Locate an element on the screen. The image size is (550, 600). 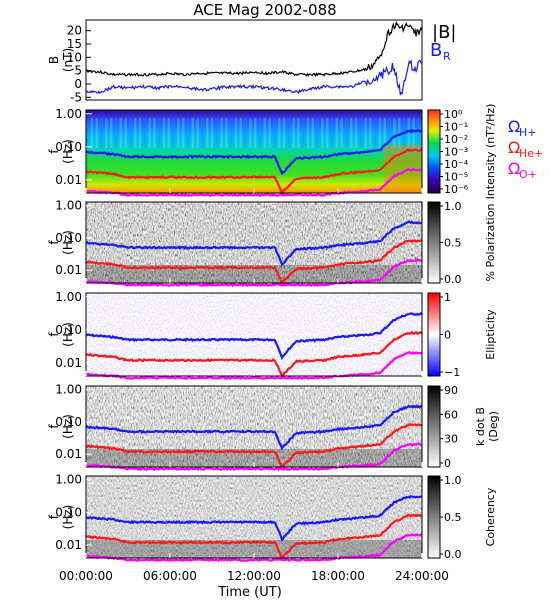
x-tick-label: 18:00:00 is located at coordinates (338, 576).